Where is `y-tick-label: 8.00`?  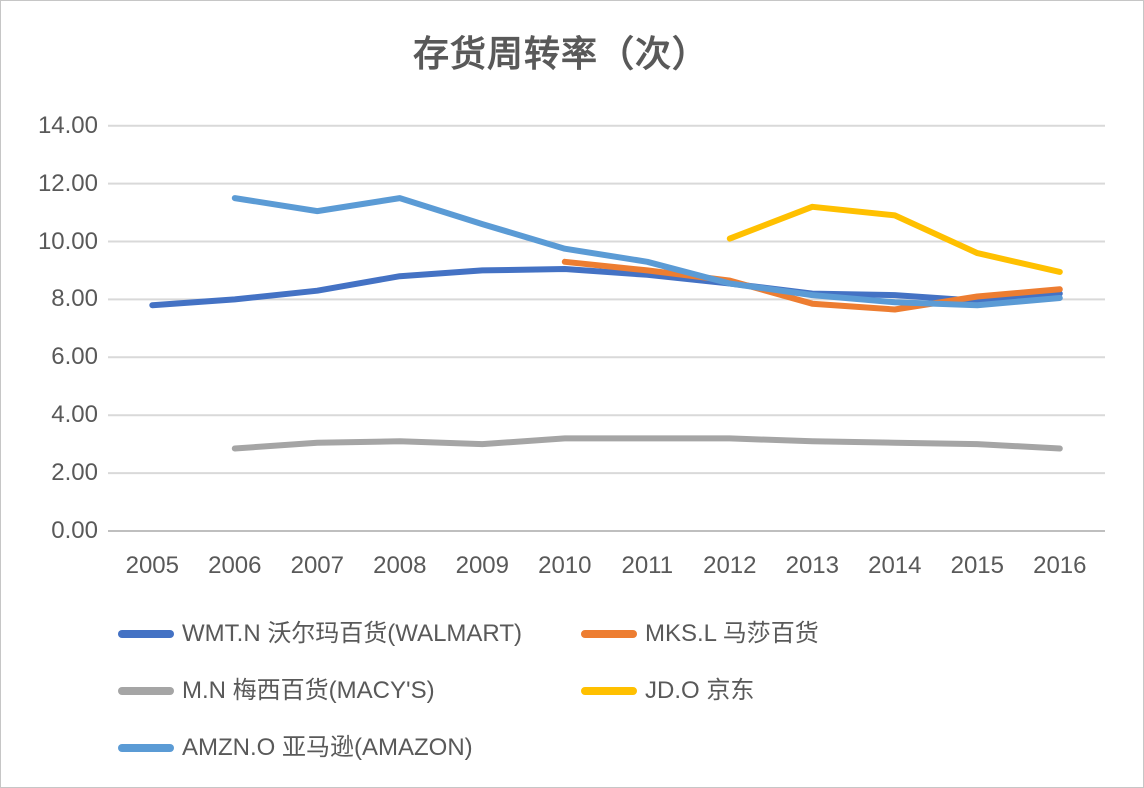
y-tick-label: 8.00 is located at coordinates (74, 299).